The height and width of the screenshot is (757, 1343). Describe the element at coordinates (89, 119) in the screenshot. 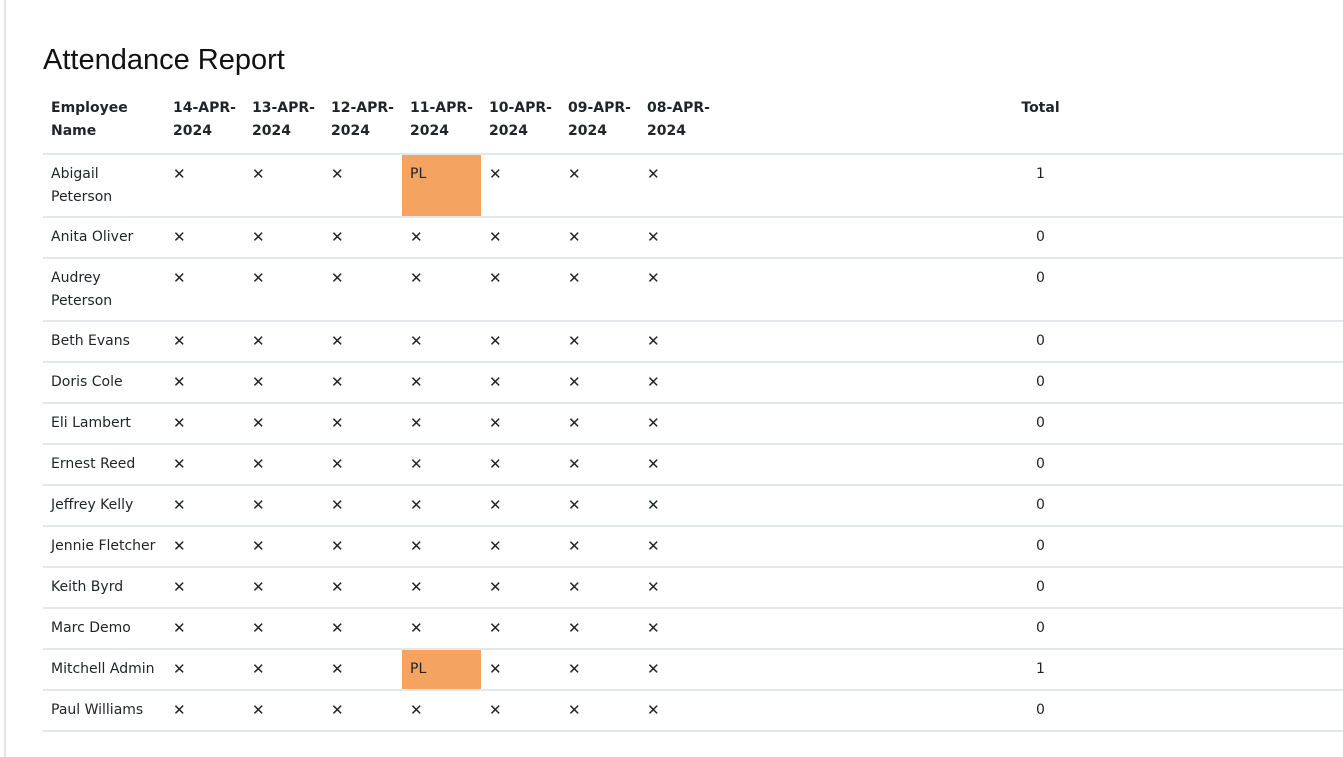

I see `header-employee-name: Employee Name` at that location.